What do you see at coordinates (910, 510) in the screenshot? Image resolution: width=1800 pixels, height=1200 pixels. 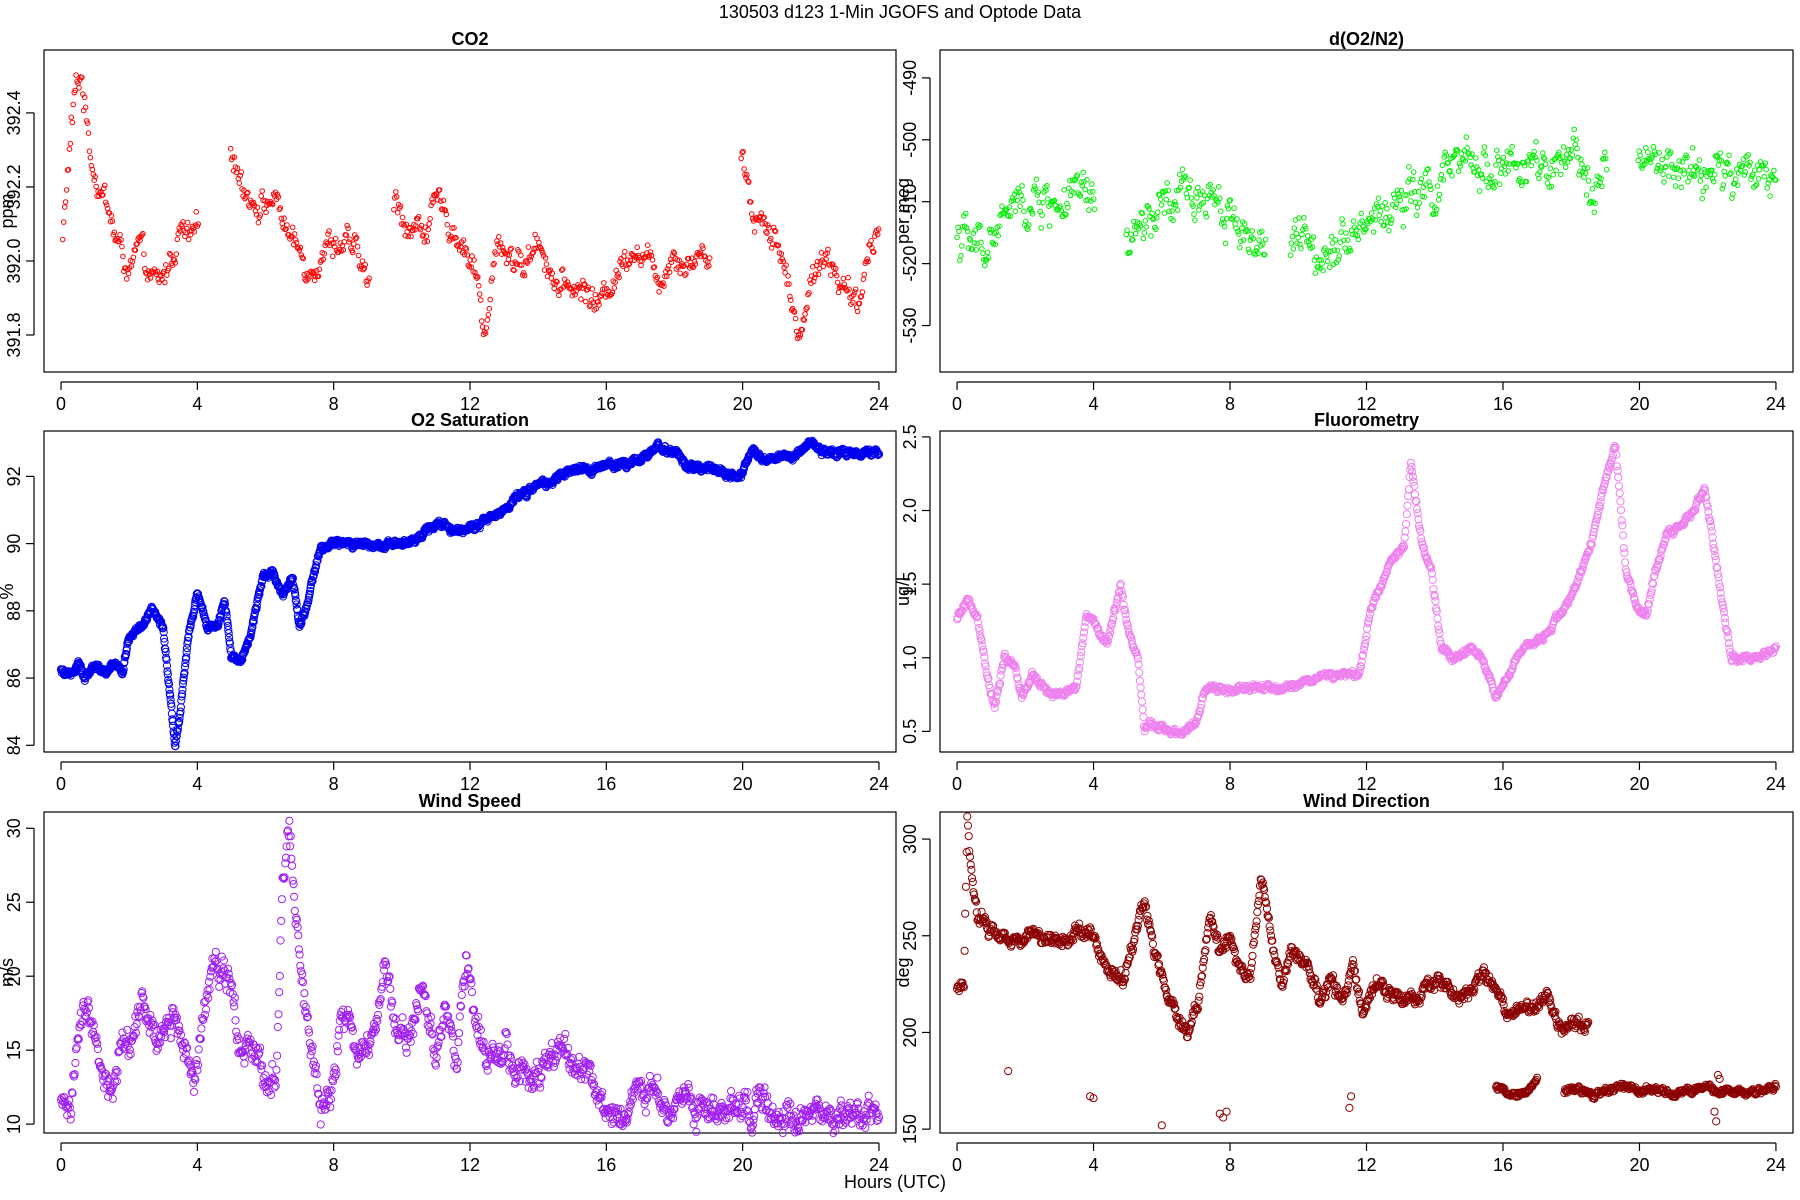 I see `y-tick-label: 2.0` at bounding box center [910, 510].